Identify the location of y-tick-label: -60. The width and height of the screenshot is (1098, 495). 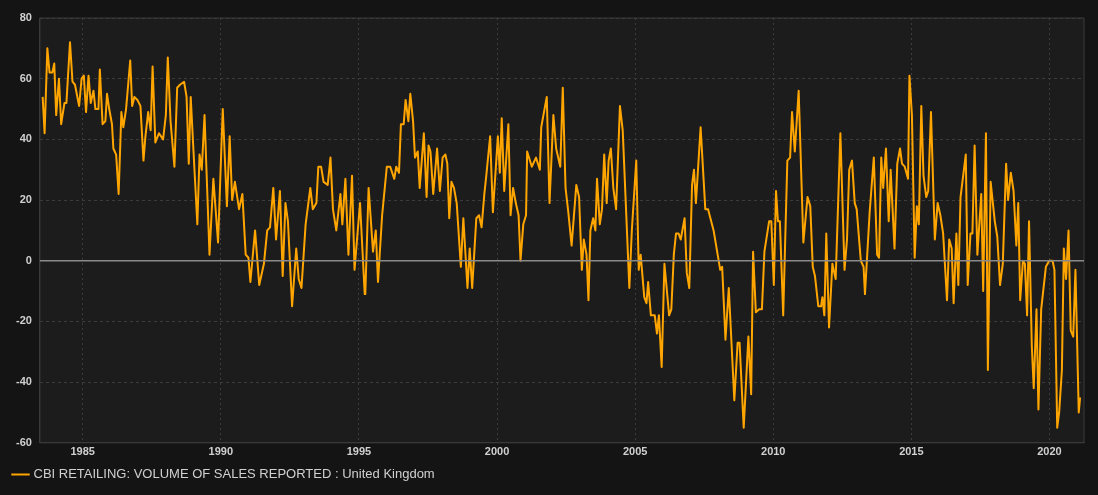
(23, 441).